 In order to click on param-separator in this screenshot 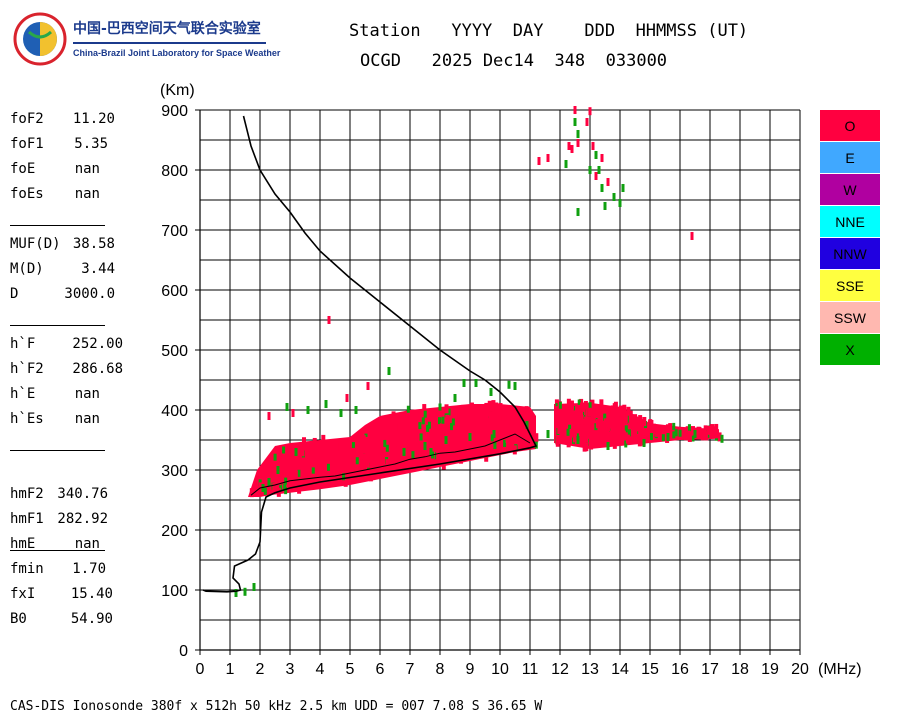, I will do `click(57, 550)`.